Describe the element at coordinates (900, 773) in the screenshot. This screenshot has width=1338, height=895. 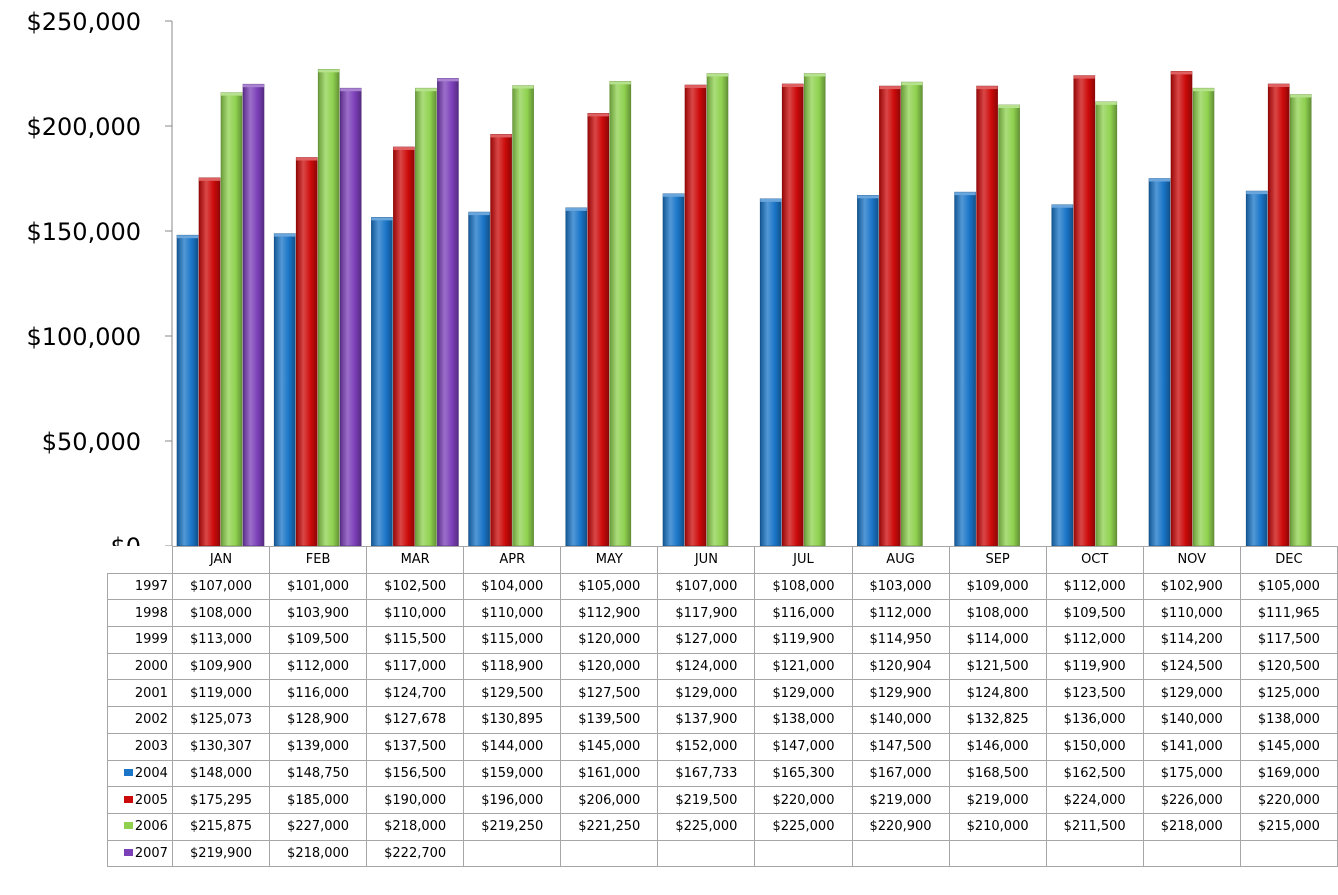
I see `data-cell: $167,000` at that location.